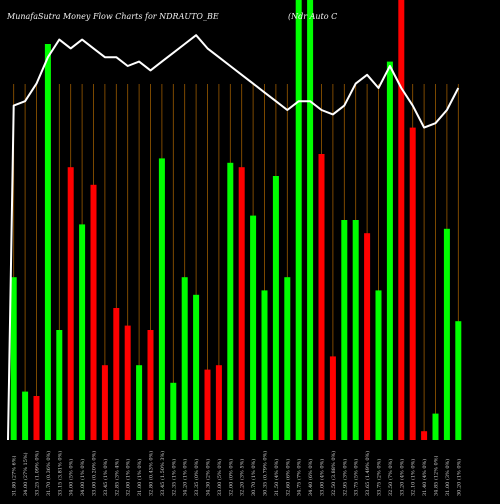  Describe the element at coordinates (173, 477) in the screenshot. I see `x-tick-label: 32.35 (1% 0%)` at that location.